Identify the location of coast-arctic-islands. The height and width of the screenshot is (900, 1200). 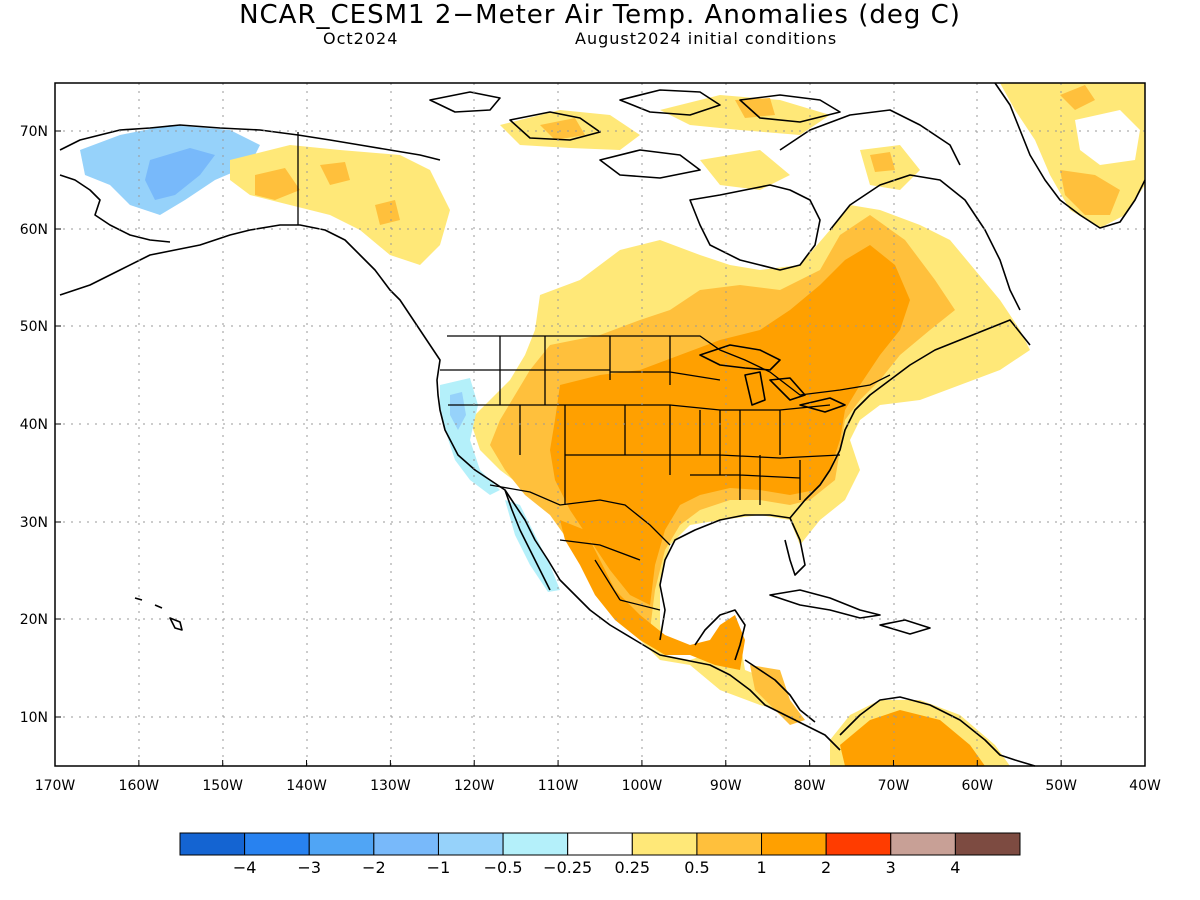
(635, 134).